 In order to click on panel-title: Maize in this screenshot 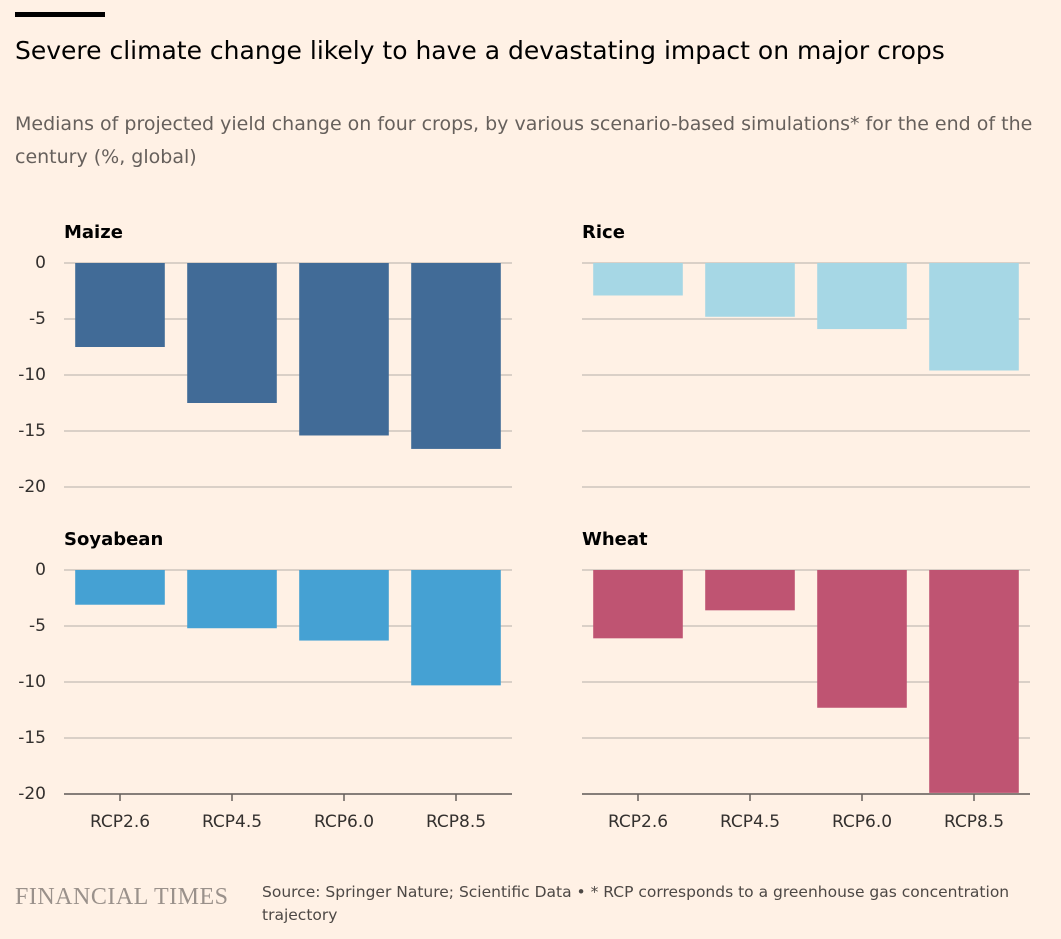, I will do `click(93, 232)`.